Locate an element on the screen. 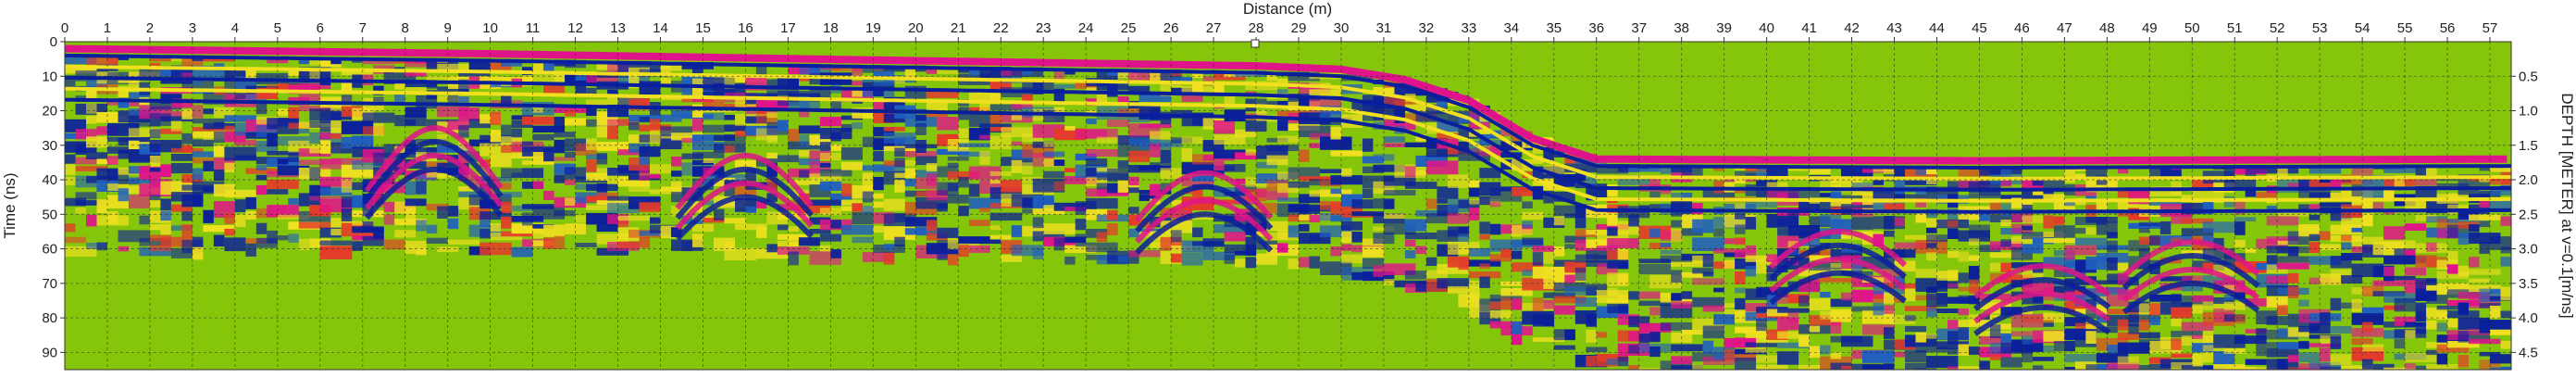 Image resolution: width=2576 pixels, height=378 pixels. x-tick-label: 34 is located at coordinates (1511, 28).